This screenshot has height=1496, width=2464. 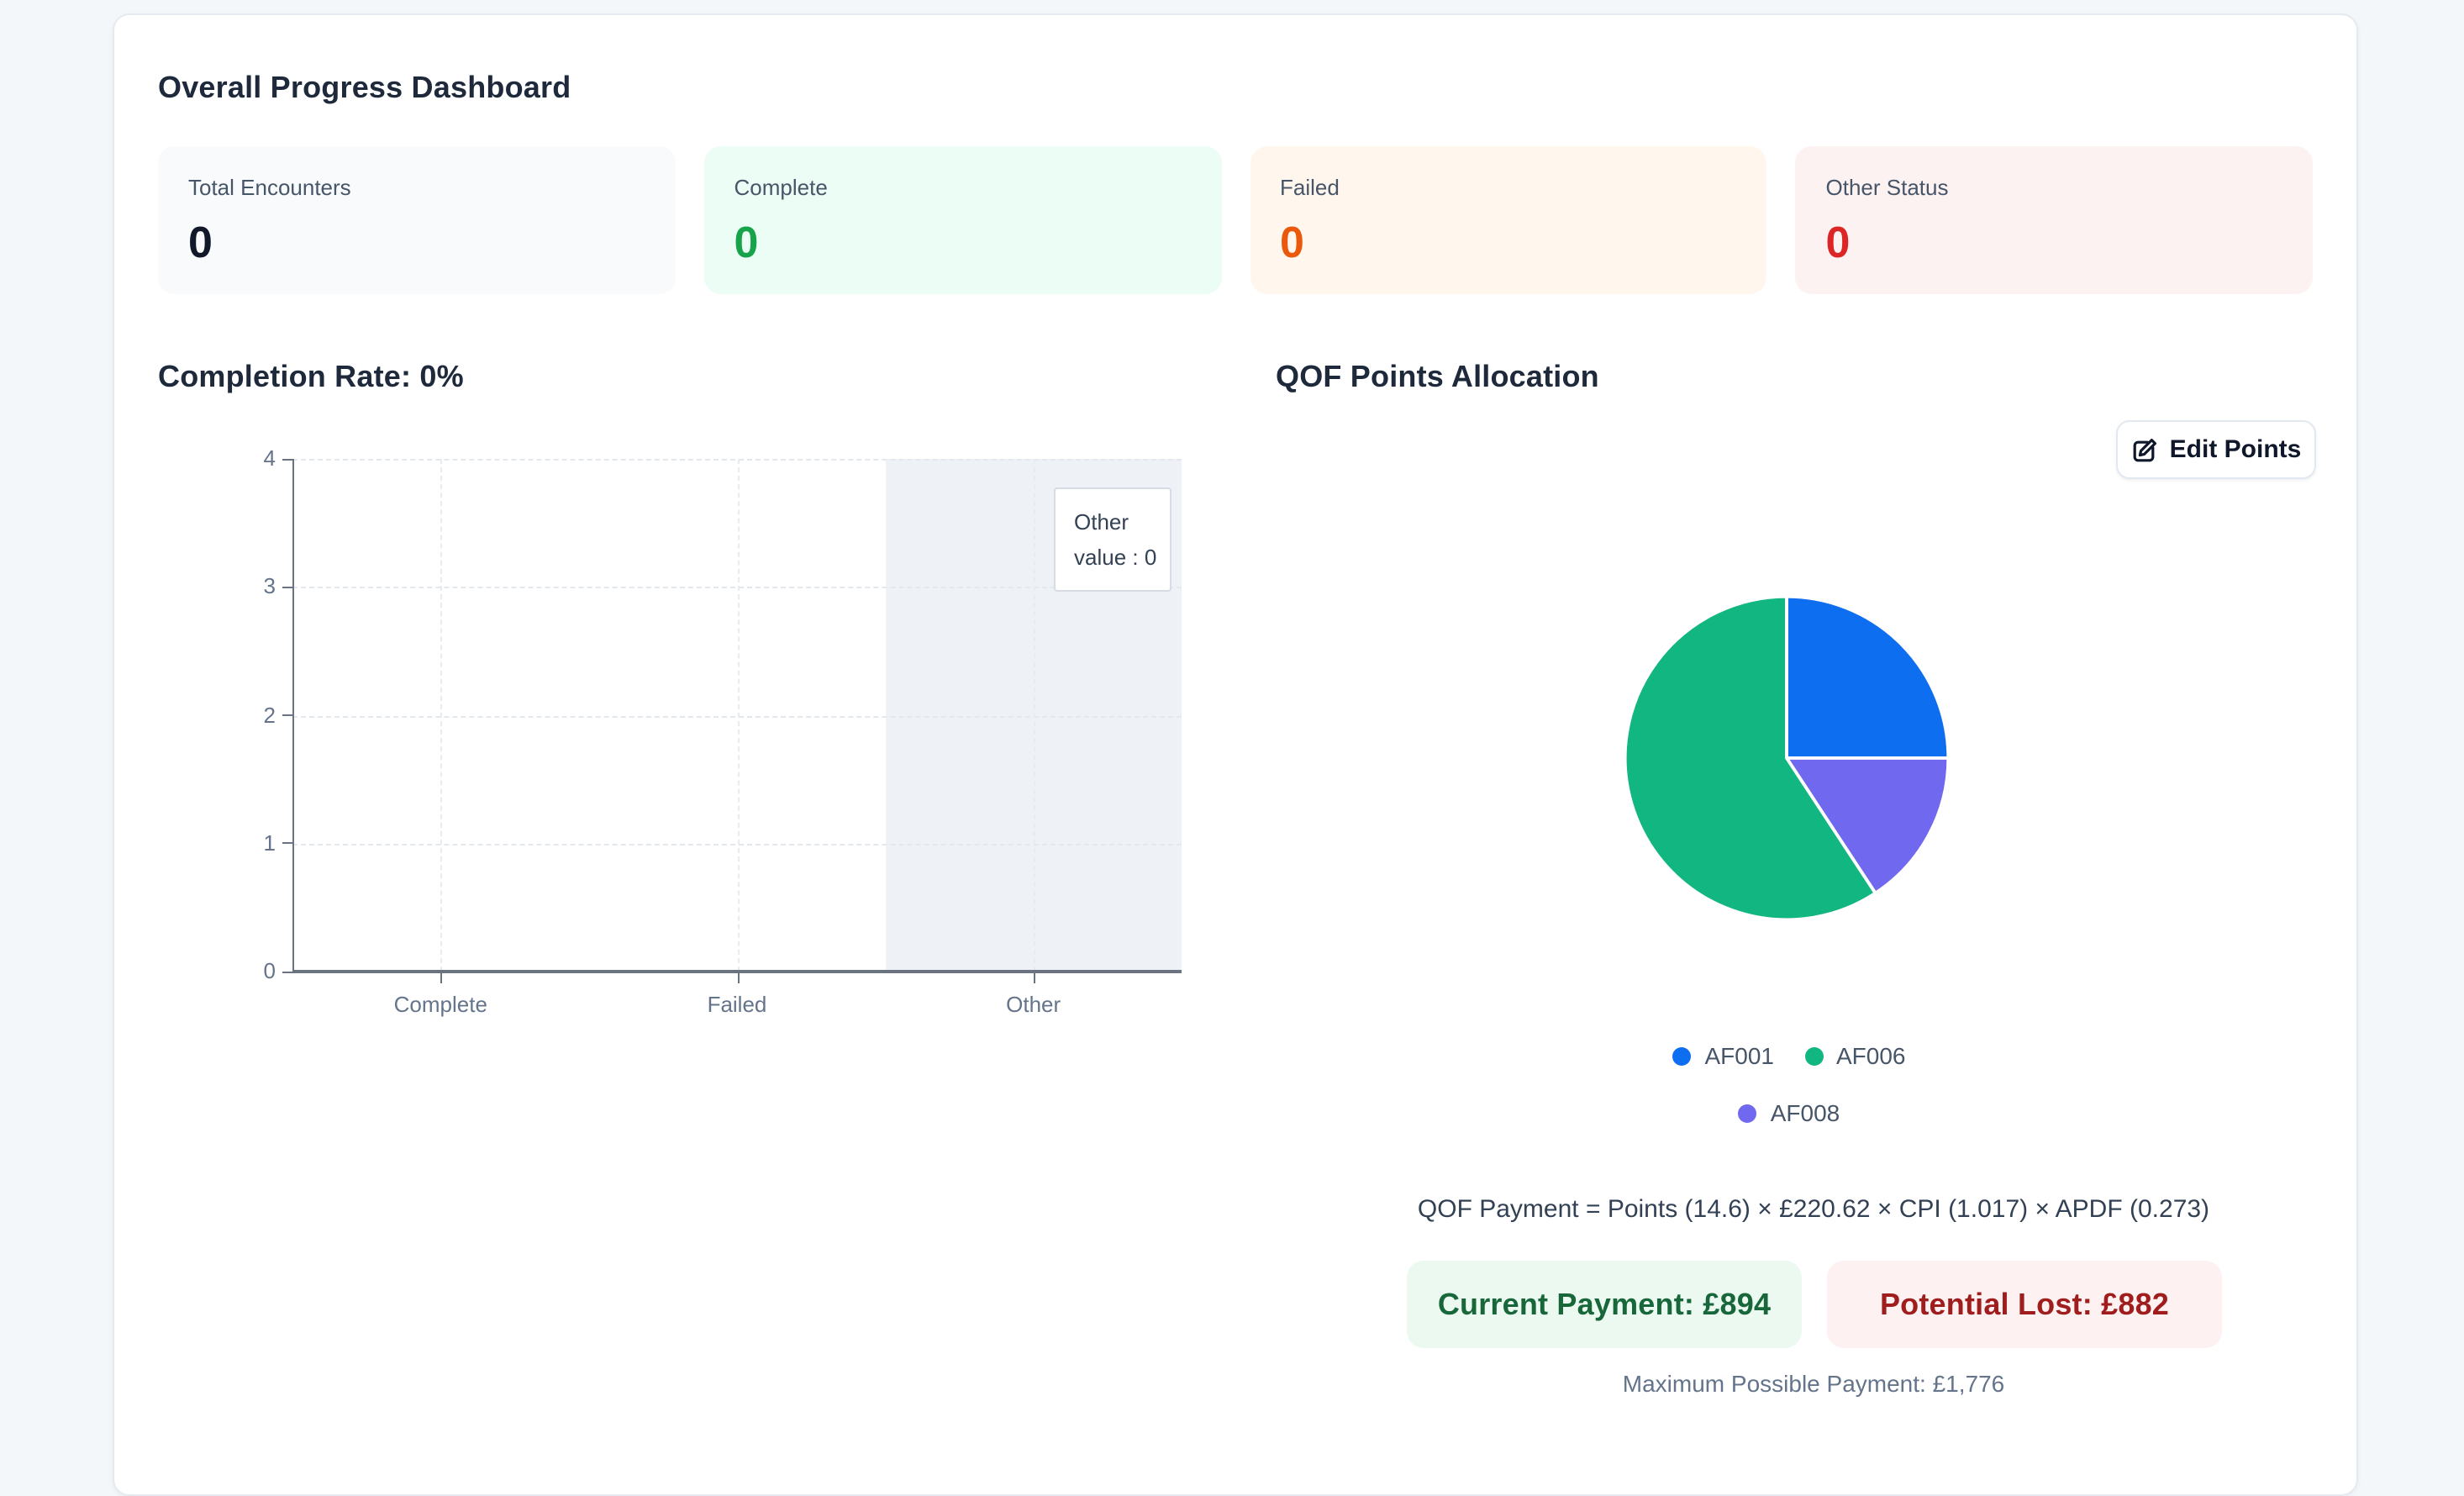 What do you see at coordinates (1508, 220) in the screenshot?
I see `stat-card-failed: Failed 0` at bounding box center [1508, 220].